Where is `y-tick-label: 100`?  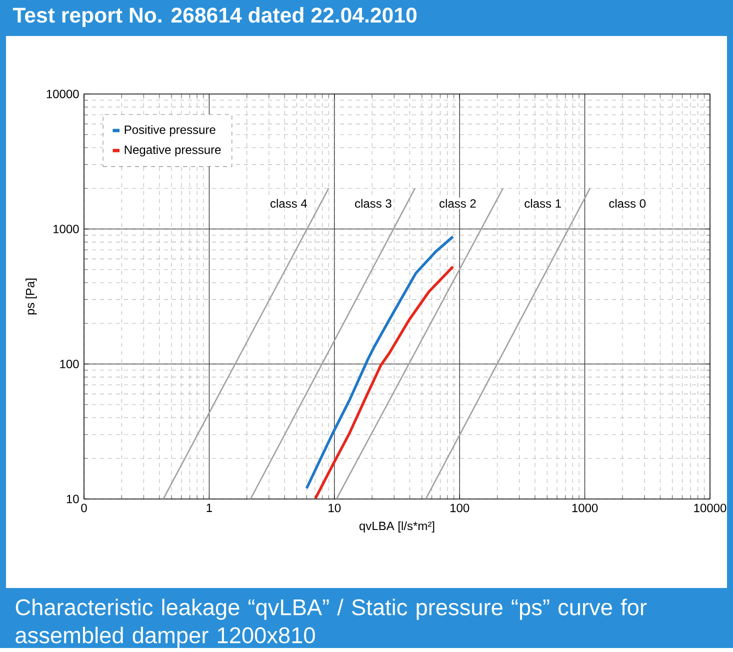 y-tick-label: 100 is located at coordinates (69, 364).